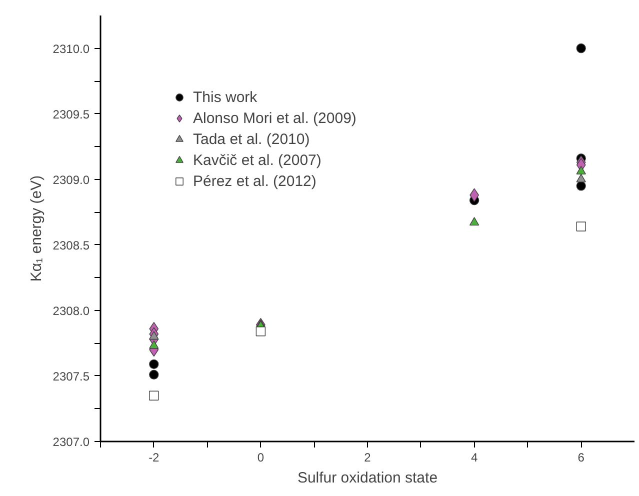  I want to click on legend-label: Pérez et al. (2012), so click(254, 181).